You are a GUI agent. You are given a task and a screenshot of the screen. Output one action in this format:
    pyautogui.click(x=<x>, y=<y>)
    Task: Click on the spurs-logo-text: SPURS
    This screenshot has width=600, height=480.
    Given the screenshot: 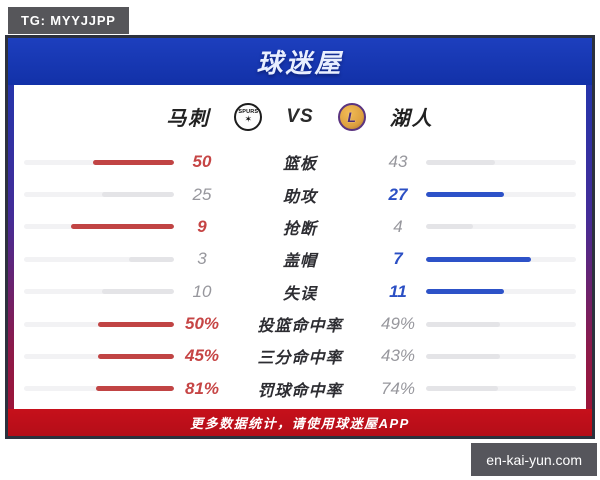 What is the action you would take?
    pyautogui.click(x=248, y=112)
    